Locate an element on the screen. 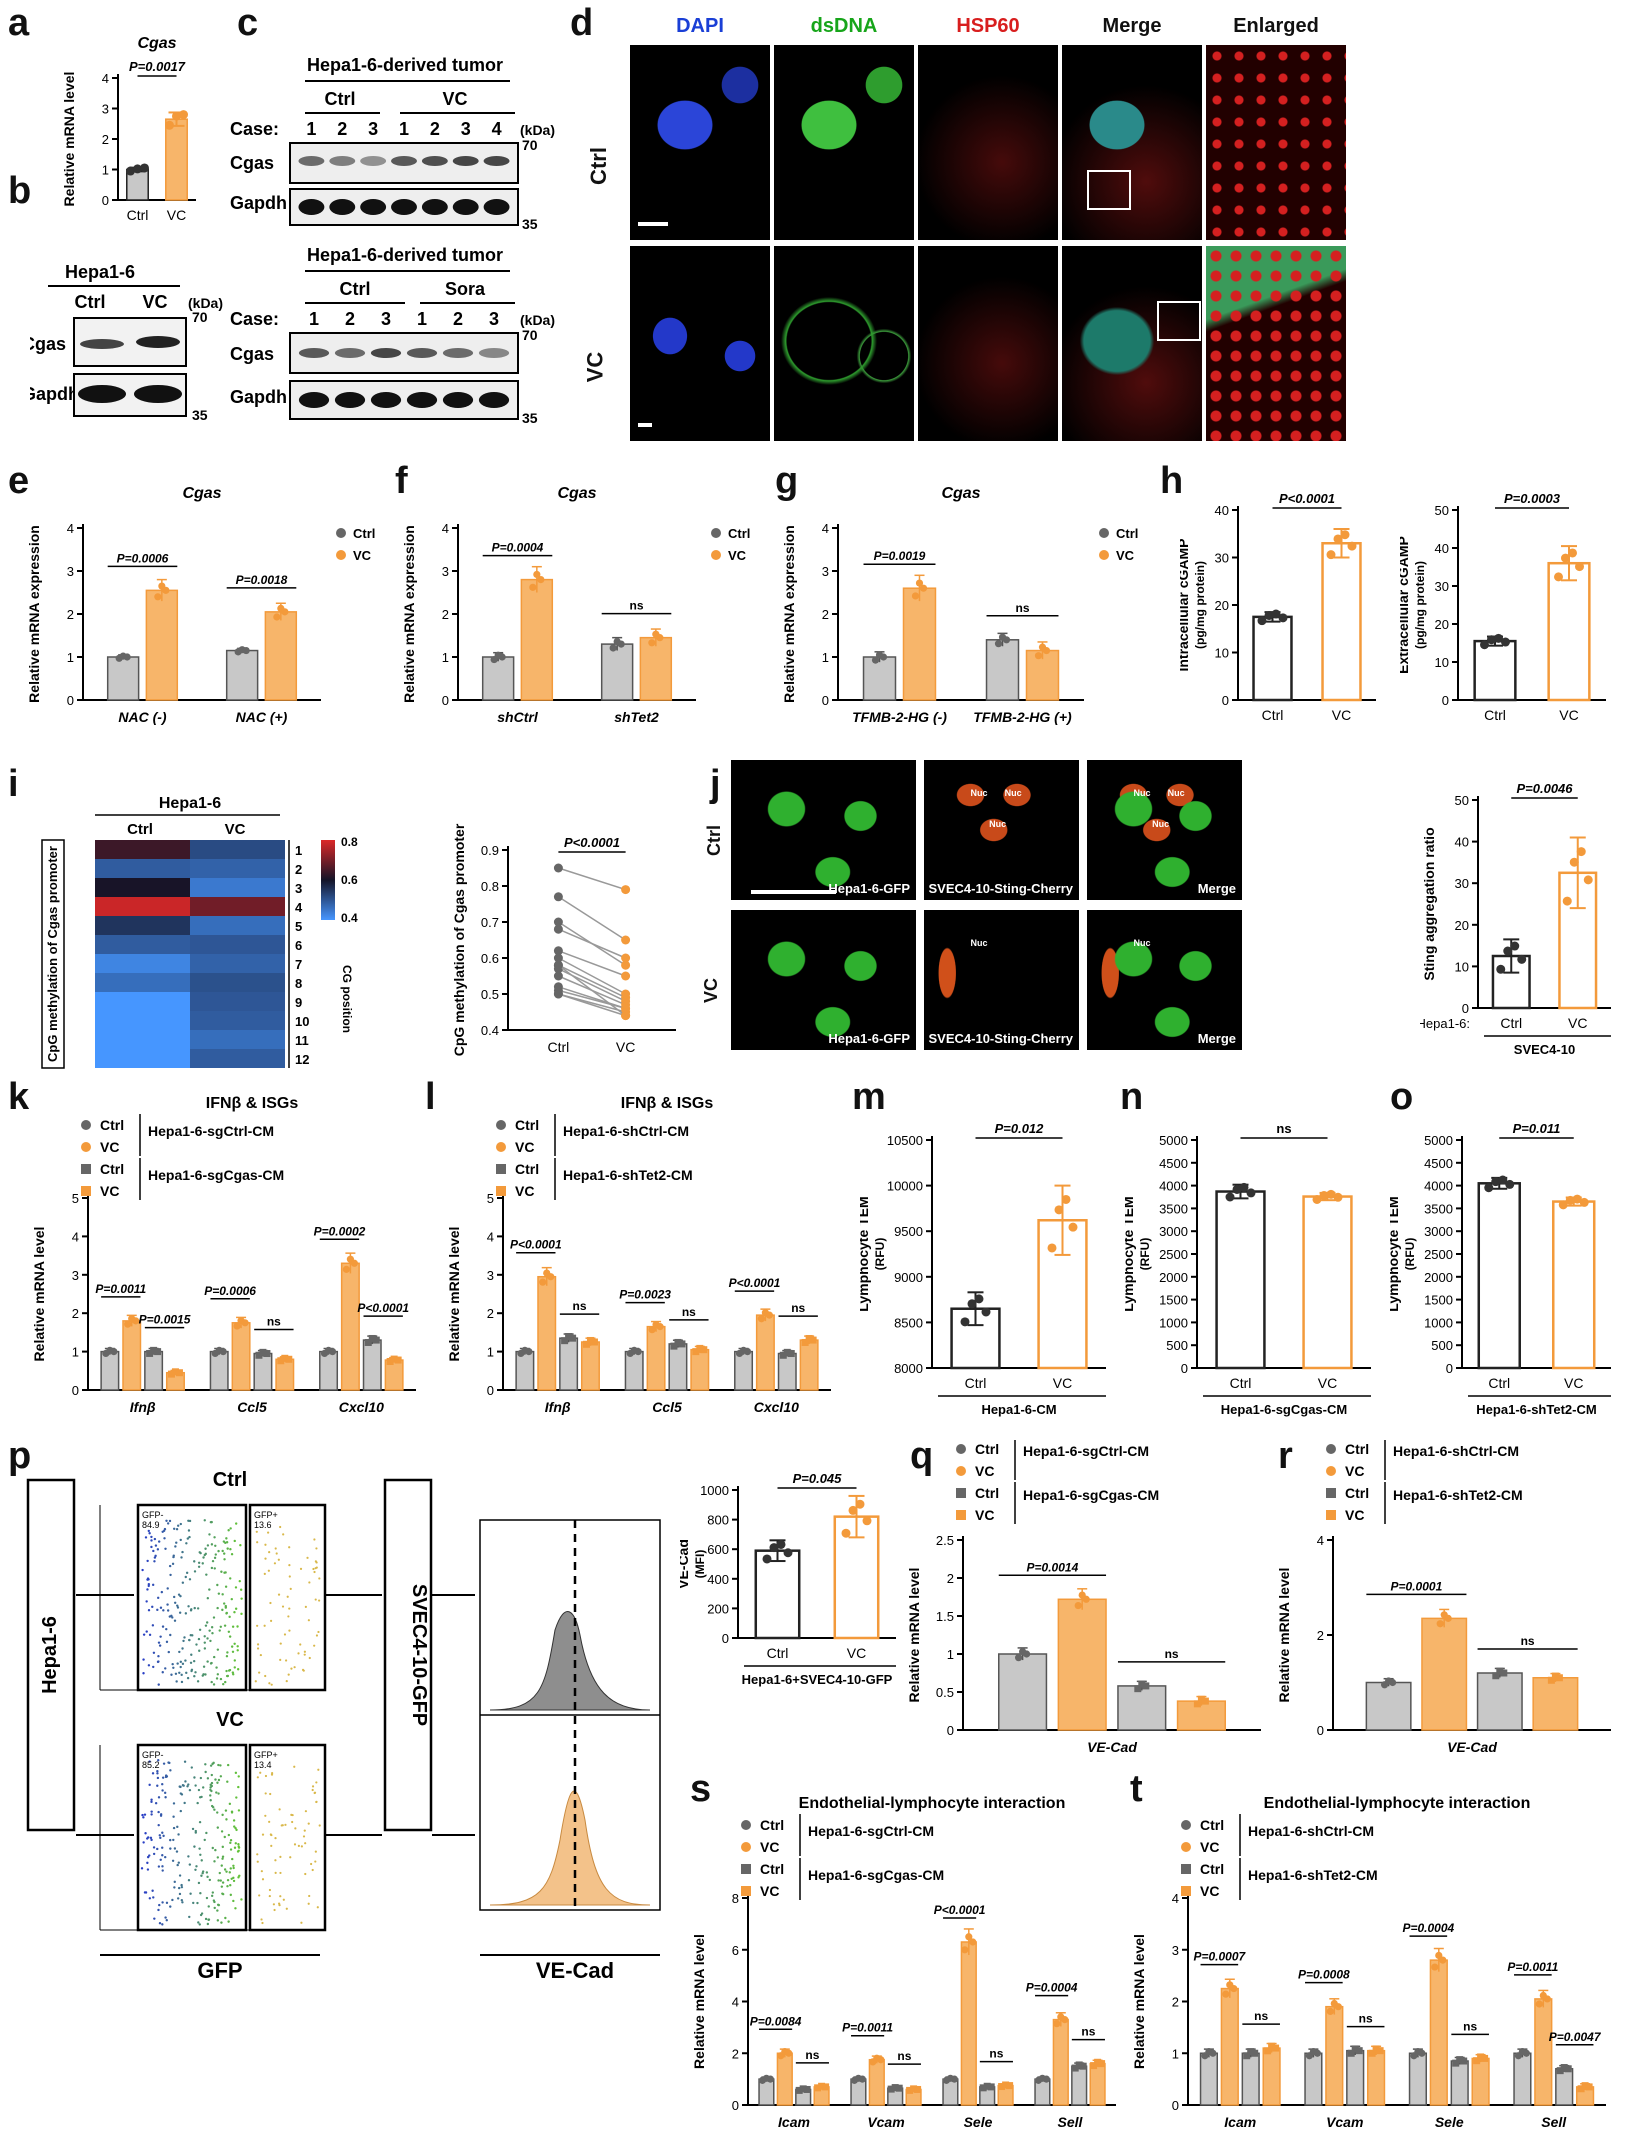  y-tick-label: 0 is located at coordinates (490, 1390).